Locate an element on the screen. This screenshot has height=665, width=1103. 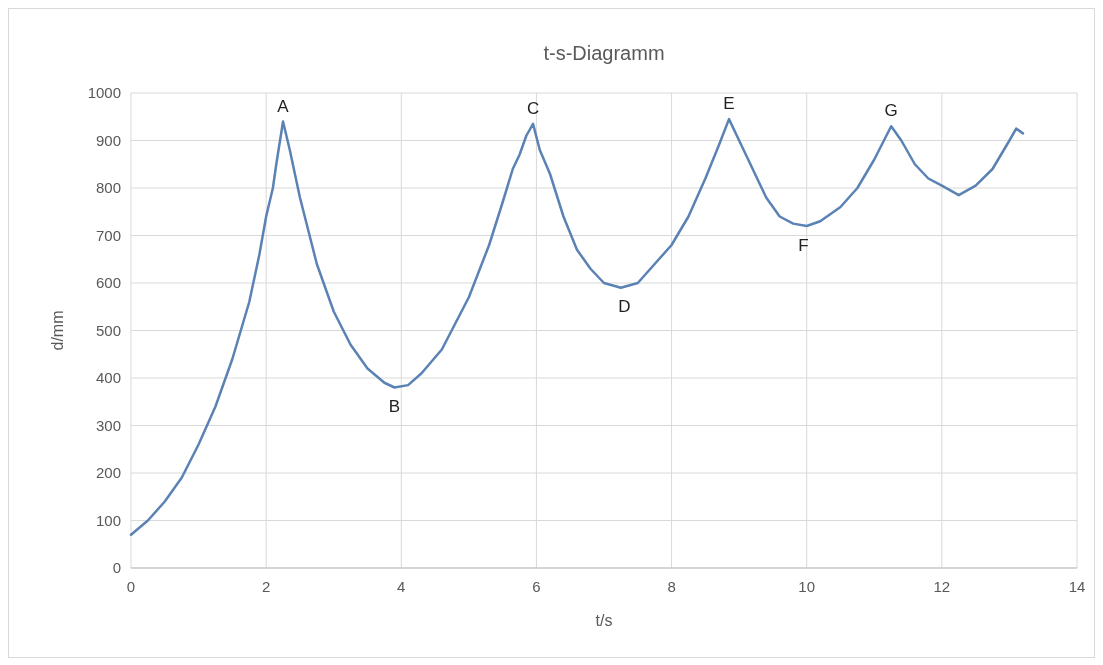
y-tick-label: 200 is located at coordinates (108, 473).